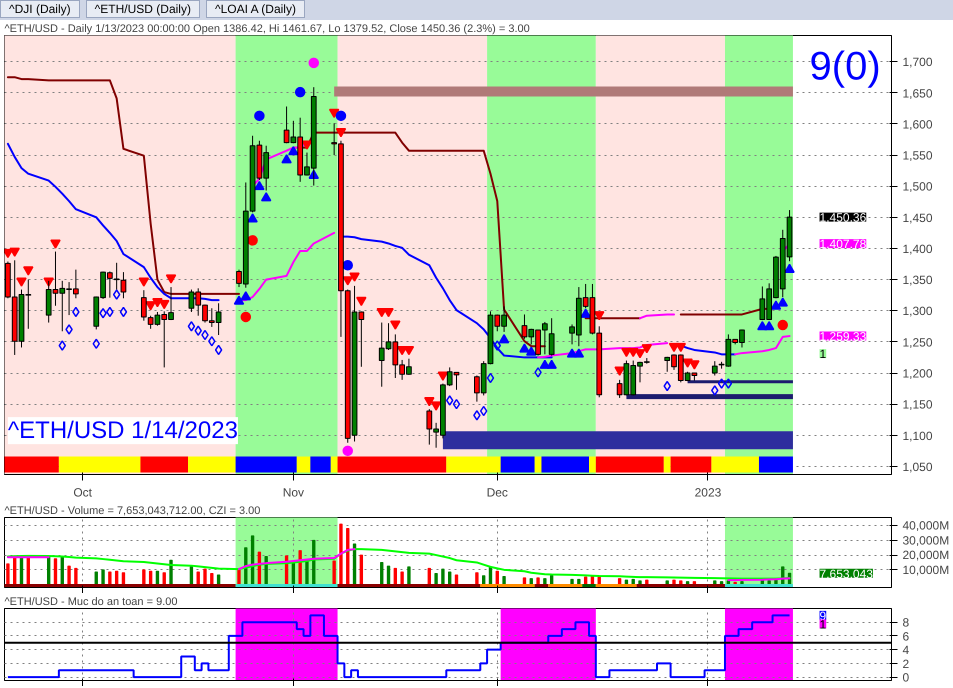 The height and width of the screenshot is (688, 953). What do you see at coordinates (917, 217) in the screenshot?
I see `y-tick-label: 1,450` at bounding box center [917, 217].